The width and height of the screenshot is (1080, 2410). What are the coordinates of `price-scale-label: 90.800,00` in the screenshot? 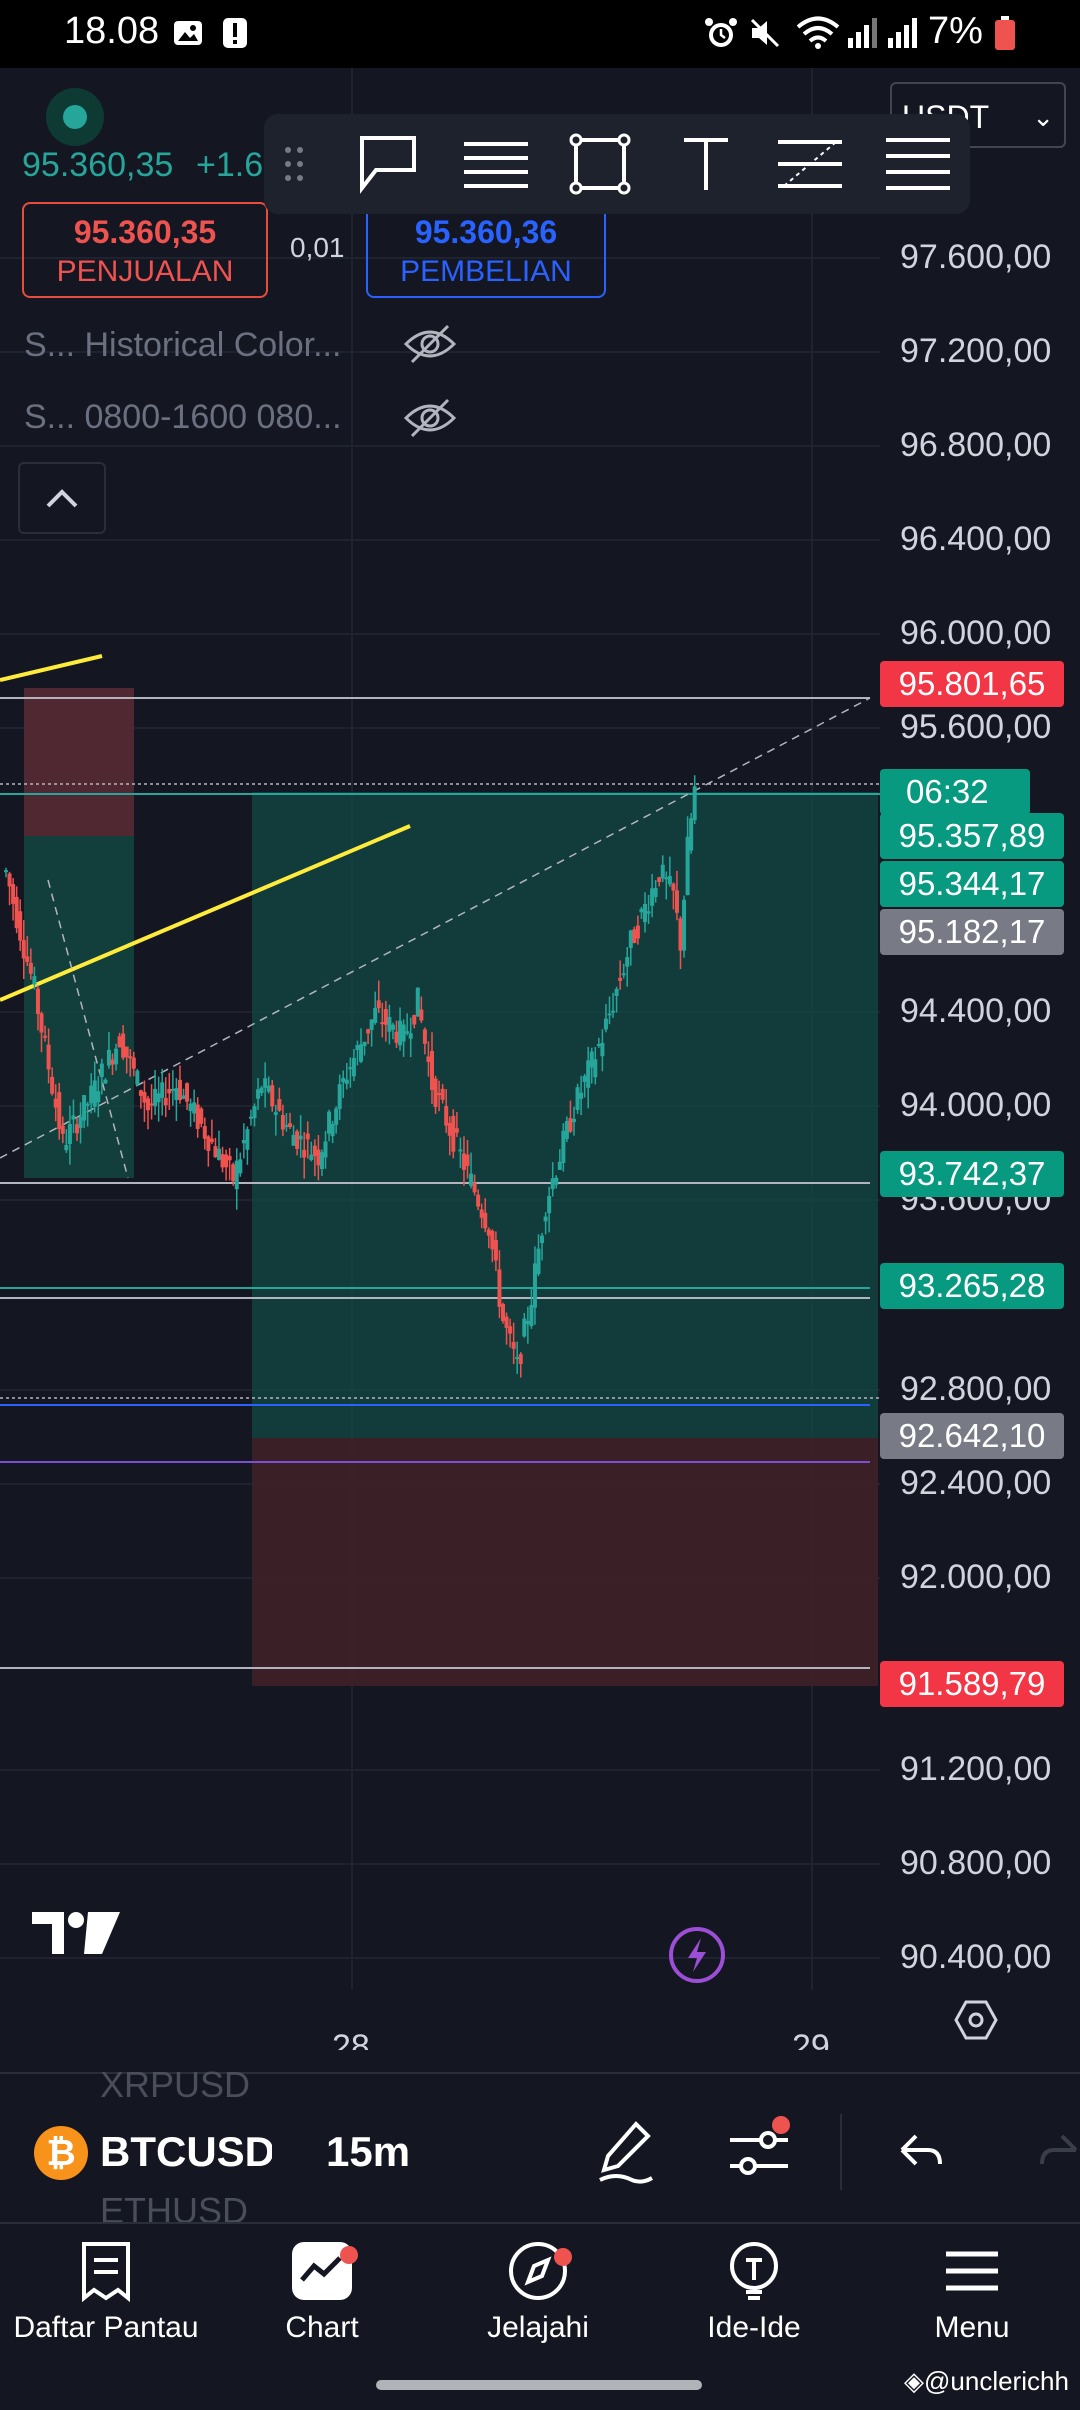 It's located at (976, 1863).